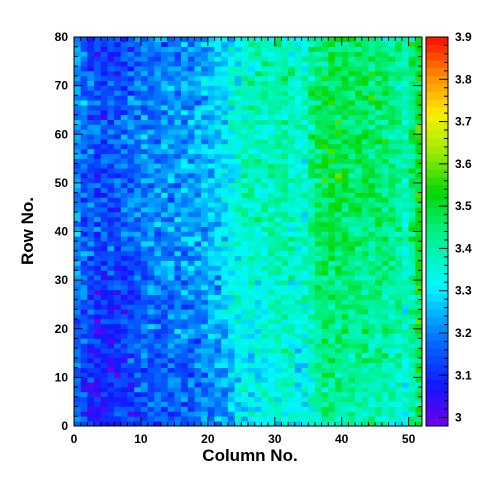  I want to click on palette-tick-label: 3, so click(458, 418).